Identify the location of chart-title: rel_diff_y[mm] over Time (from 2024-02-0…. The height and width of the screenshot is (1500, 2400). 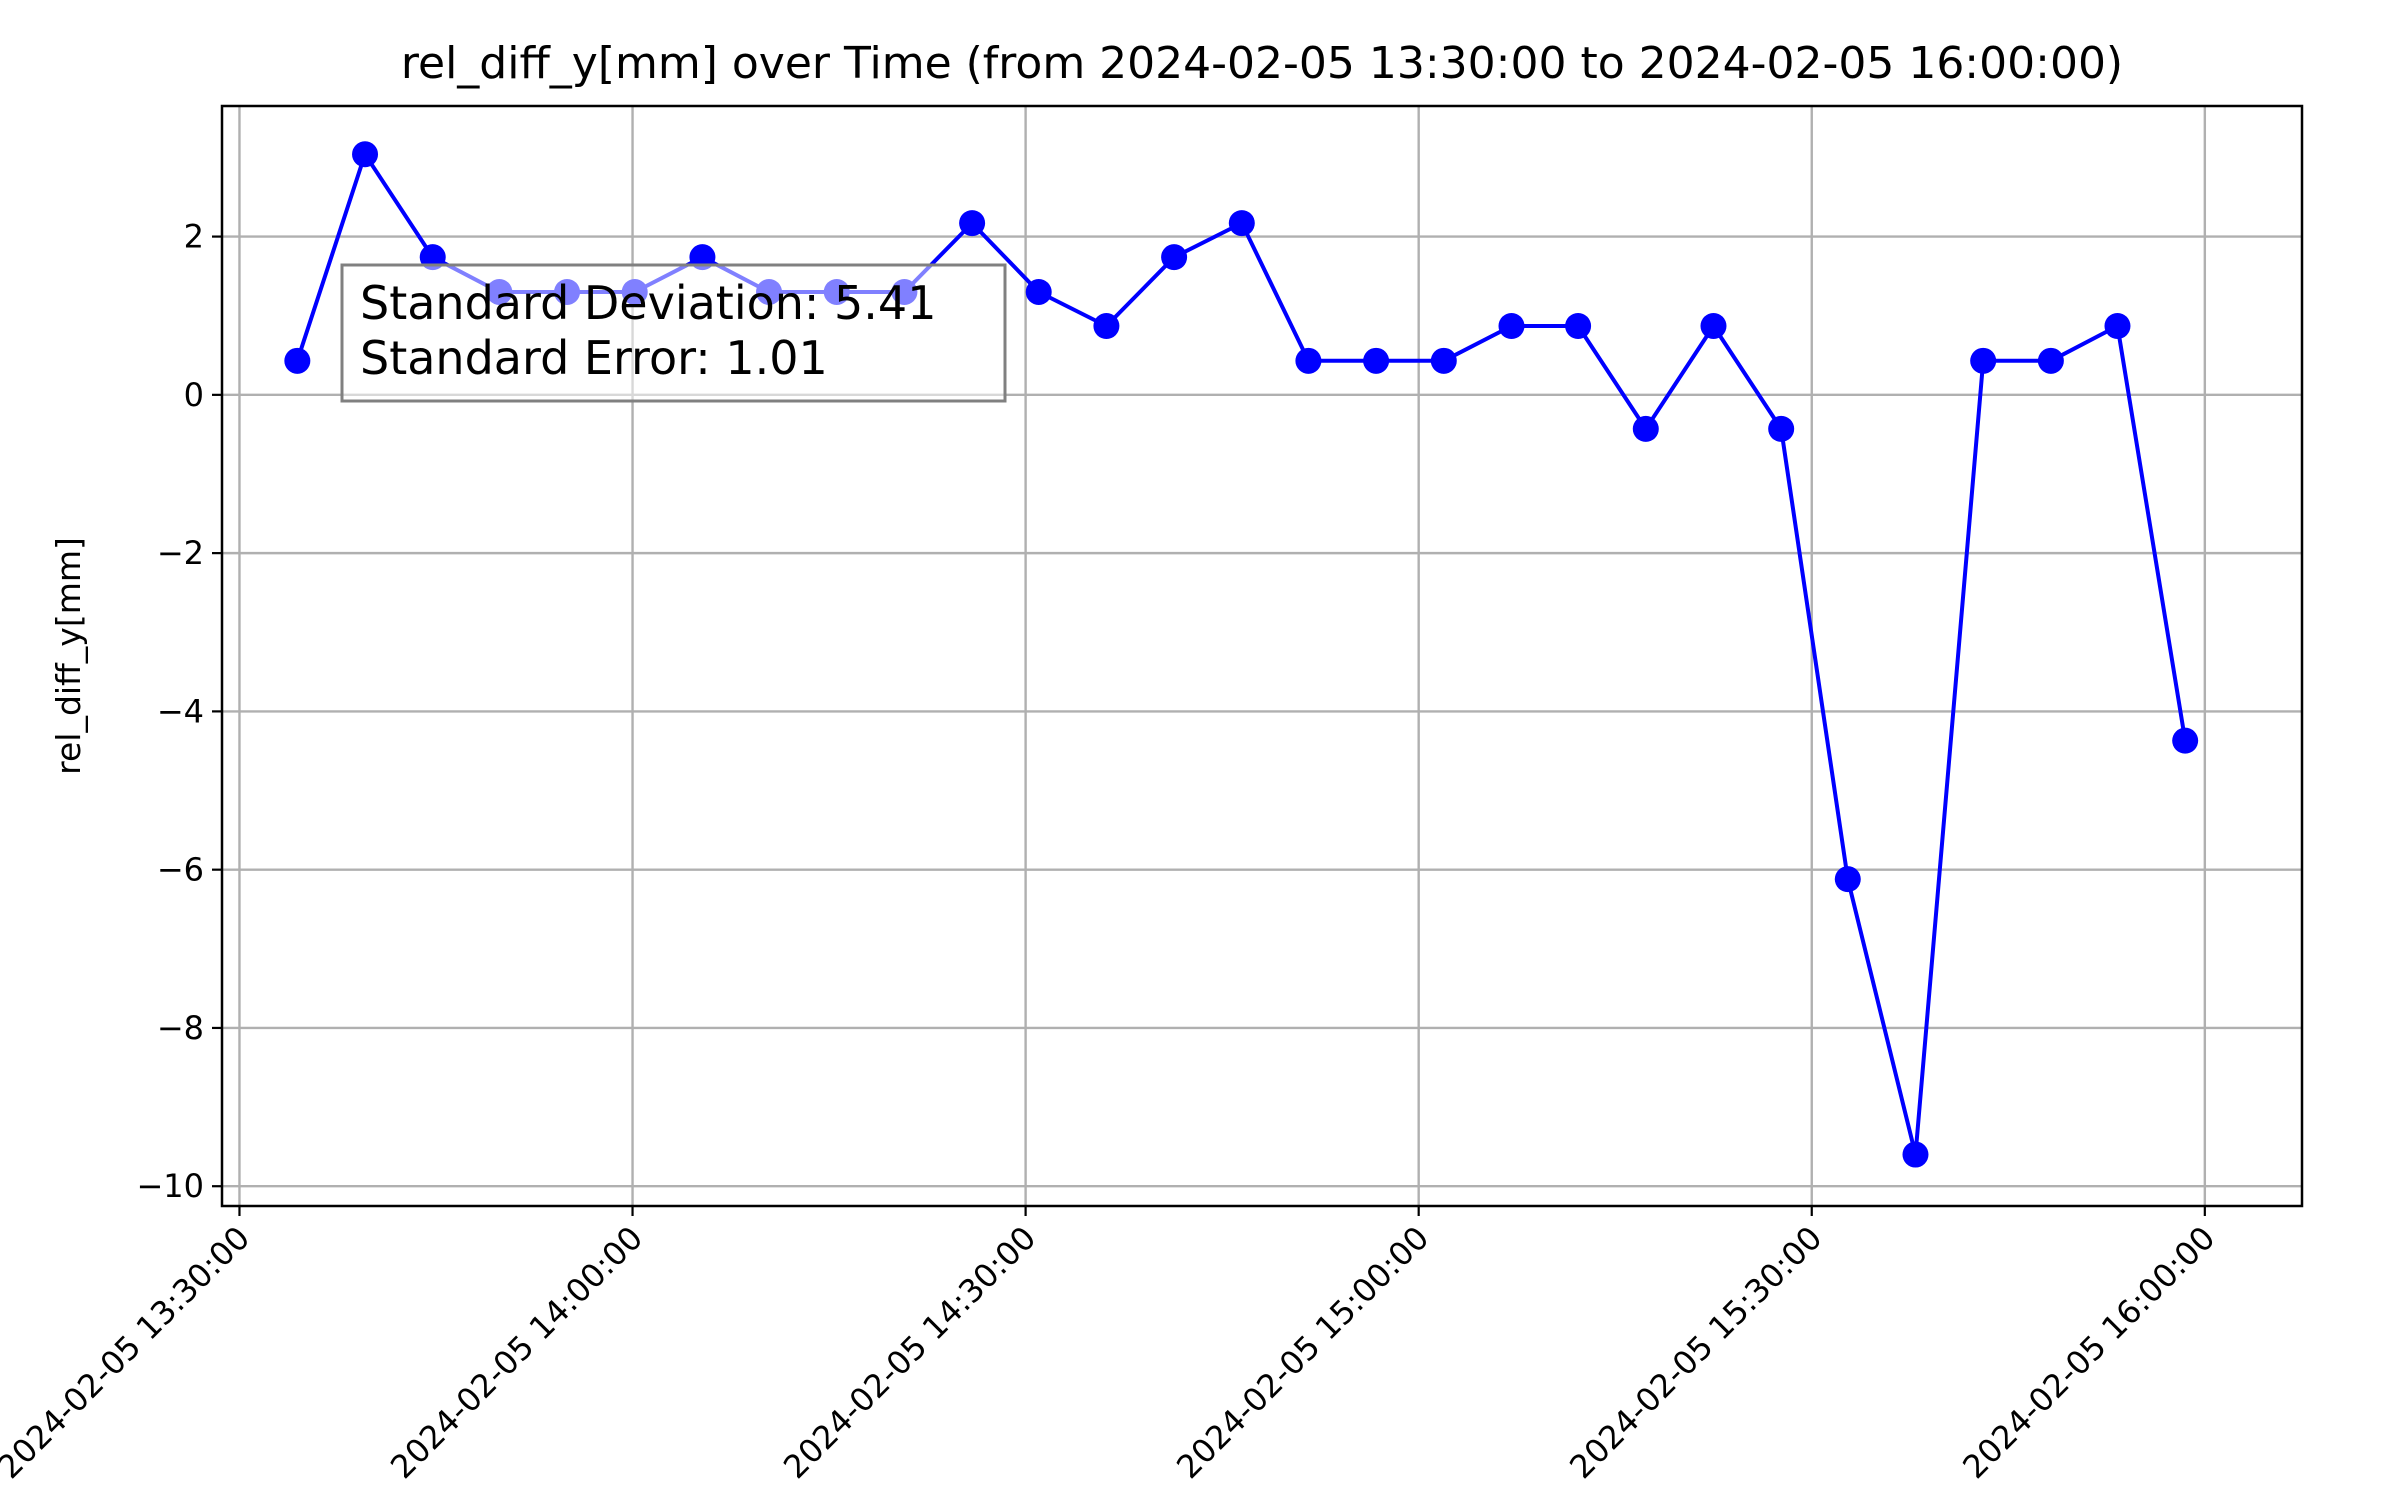
(1262, 63).